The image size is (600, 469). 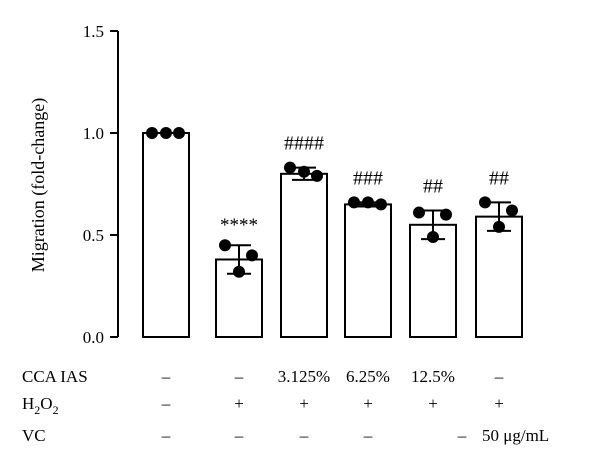 What do you see at coordinates (515, 435) in the screenshot?
I see `condition-value: 50 μg/mL` at bounding box center [515, 435].